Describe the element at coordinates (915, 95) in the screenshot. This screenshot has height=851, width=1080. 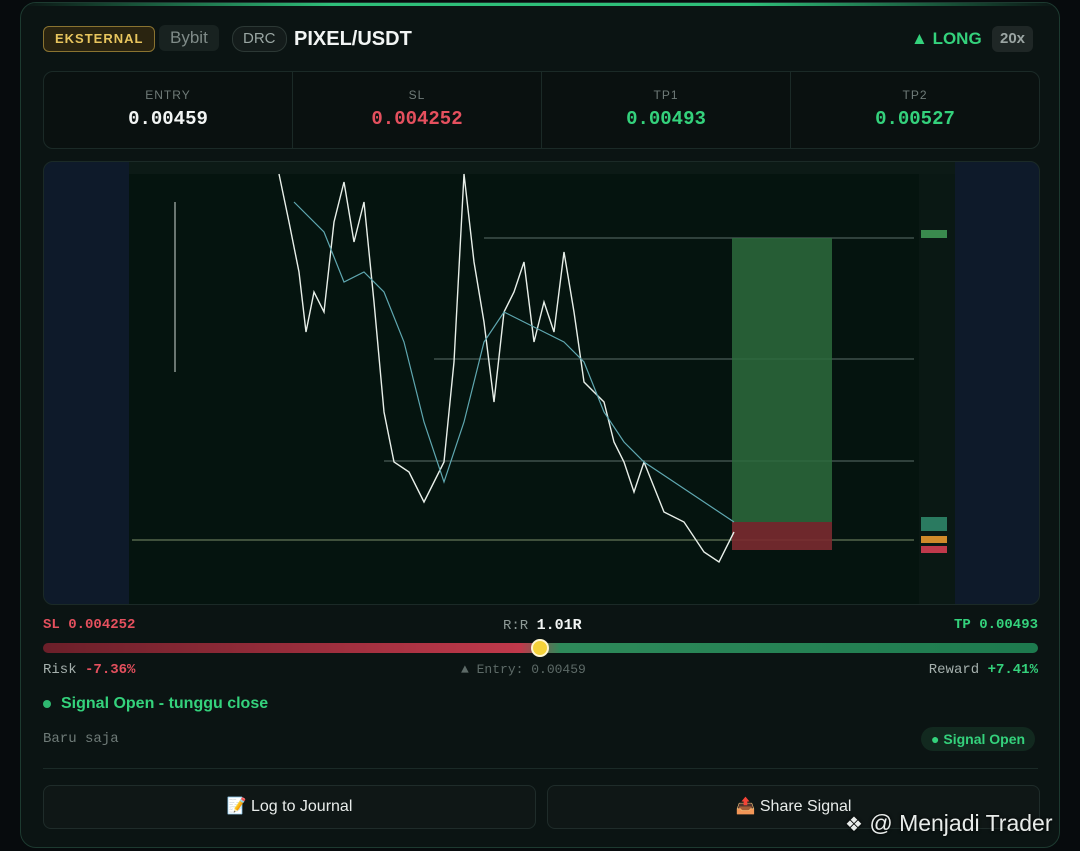
I see `level-label: TP2` at that location.